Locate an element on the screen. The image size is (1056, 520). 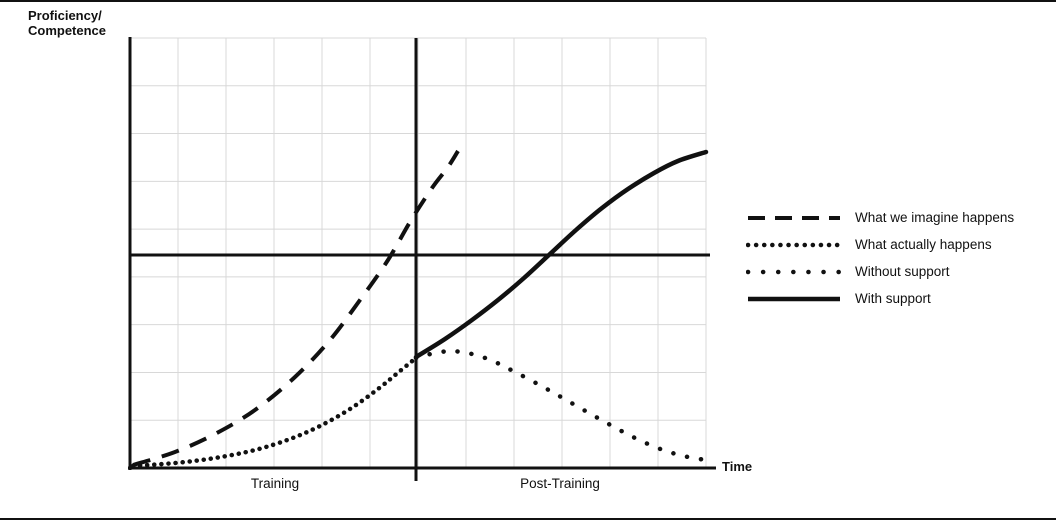
y-axis-label-line1: Proficiency/ is located at coordinates (65, 15).